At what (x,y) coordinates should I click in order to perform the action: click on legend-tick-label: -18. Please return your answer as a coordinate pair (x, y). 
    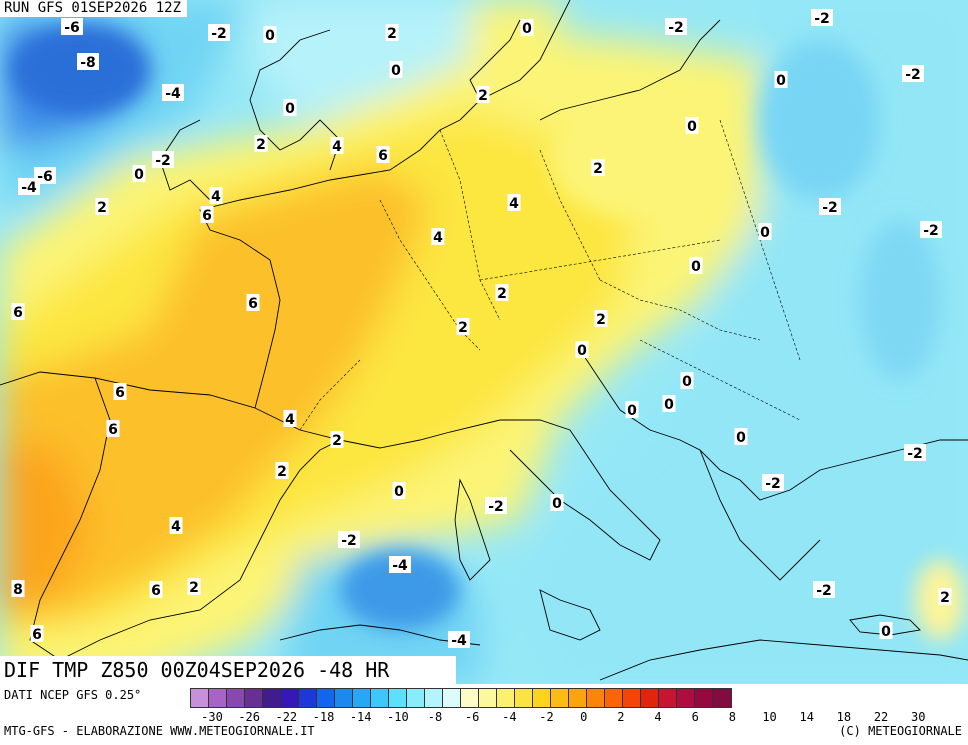
    Looking at the image, I should click on (323, 717).